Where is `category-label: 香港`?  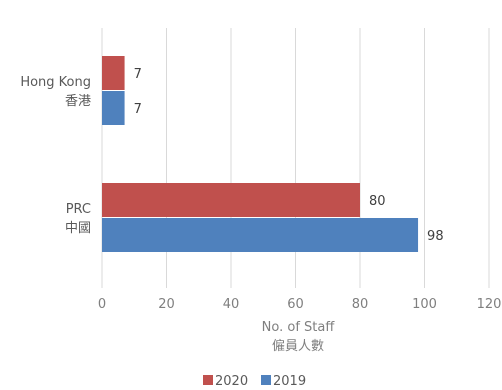
category-label: 香港 is located at coordinates (78, 101).